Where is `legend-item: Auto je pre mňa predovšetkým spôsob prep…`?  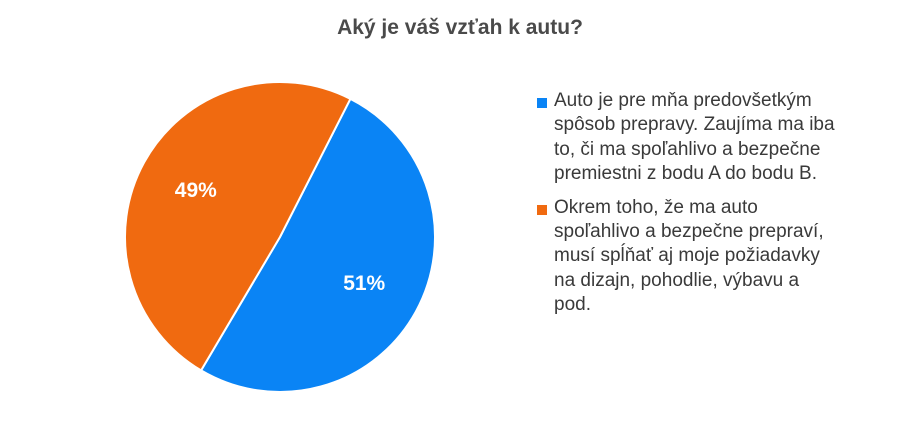 legend-item: Auto je pre mňa predovšetkým spôsob prep… is located at coordinates (687, 138).